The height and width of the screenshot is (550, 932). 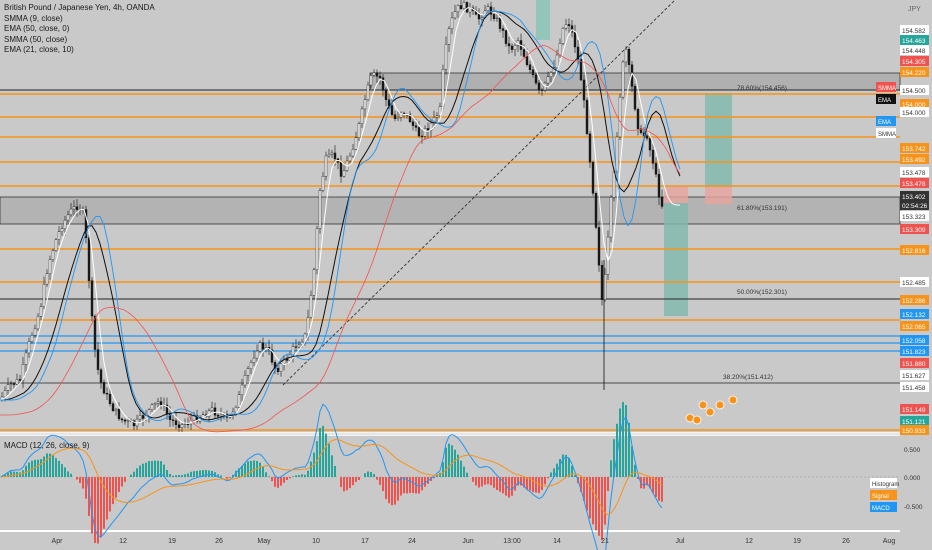 I want to click on price-tag-label: 154.582, so click(x=914, y=31).